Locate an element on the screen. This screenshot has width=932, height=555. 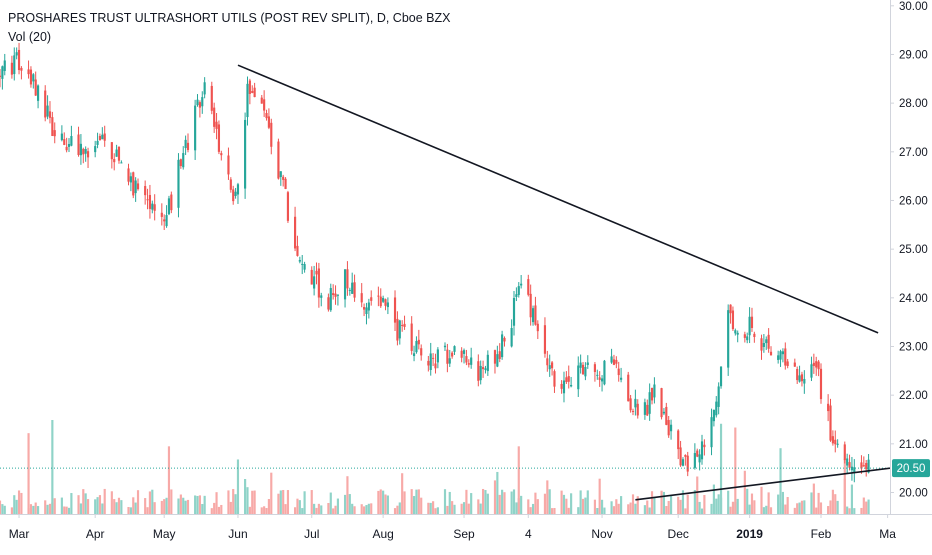
time-tick-label: 4 is located at coordinates (528, 534).